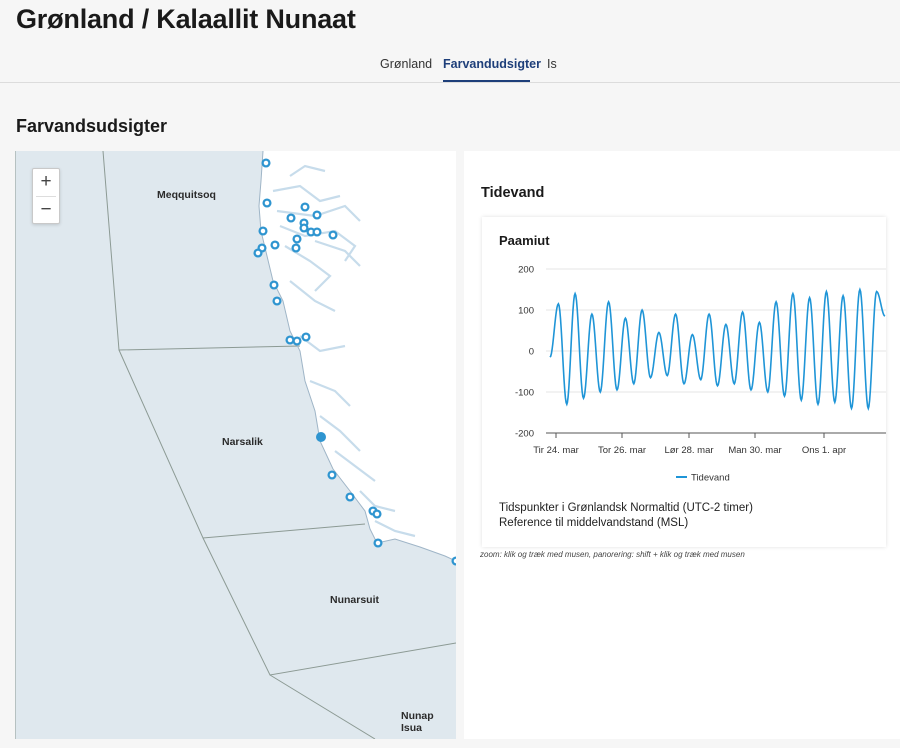 The height and width of the screenshot is (748, 900). I want to click on y-tick-label: 100, so click(526, 311).